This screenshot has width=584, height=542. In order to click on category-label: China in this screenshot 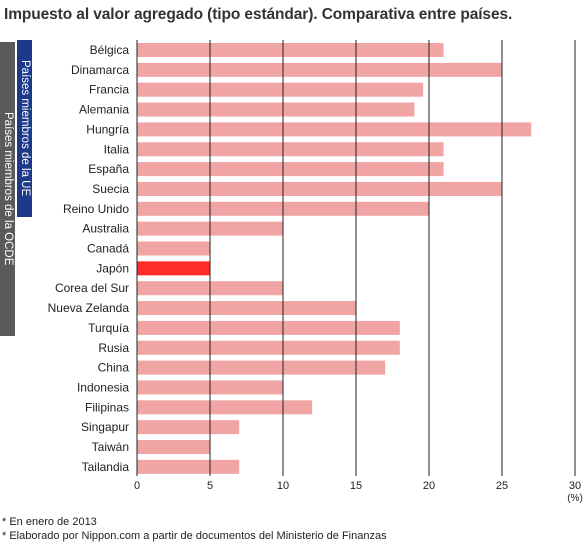, I will do `click(114, 368)`.